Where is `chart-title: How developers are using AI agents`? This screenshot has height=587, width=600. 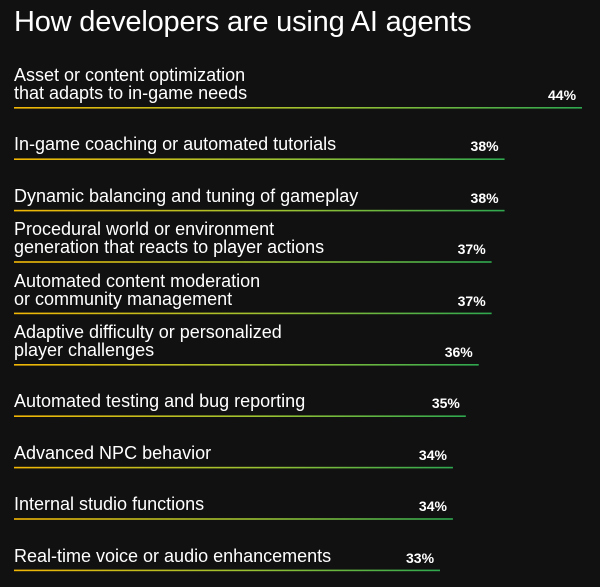
chart-title: How developers are using AI agents is located at coordinates (243, 22).